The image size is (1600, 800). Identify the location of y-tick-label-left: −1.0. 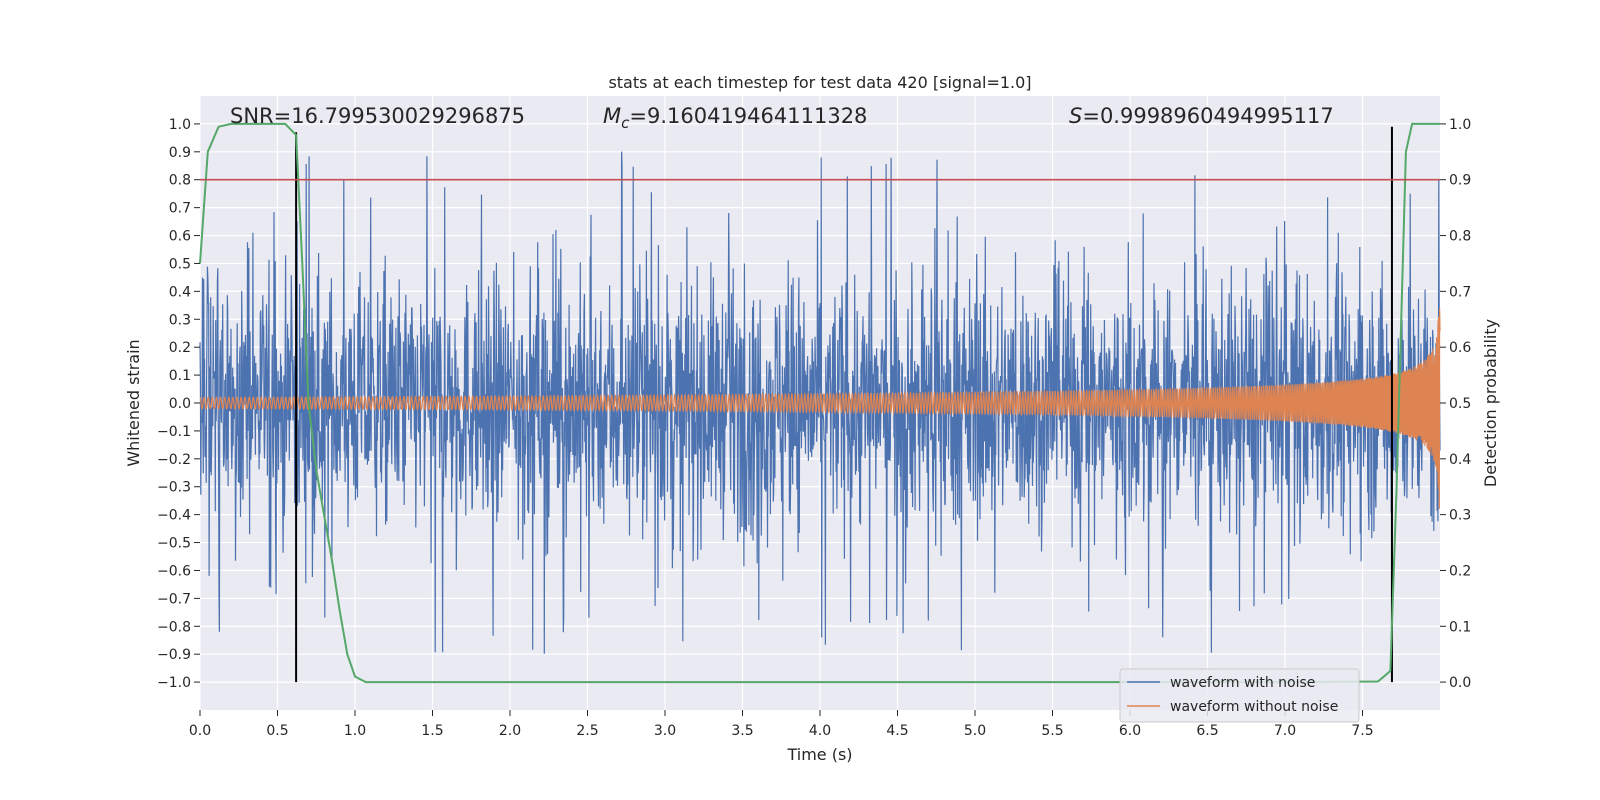
(174, 683).